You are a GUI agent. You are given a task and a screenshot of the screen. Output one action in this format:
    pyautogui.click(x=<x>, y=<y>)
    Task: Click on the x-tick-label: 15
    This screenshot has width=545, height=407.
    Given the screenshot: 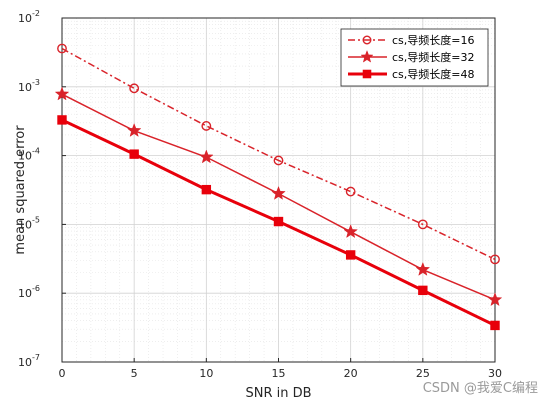 What is the action you would take?
    pyautogui.click(x=279, y=373)
    